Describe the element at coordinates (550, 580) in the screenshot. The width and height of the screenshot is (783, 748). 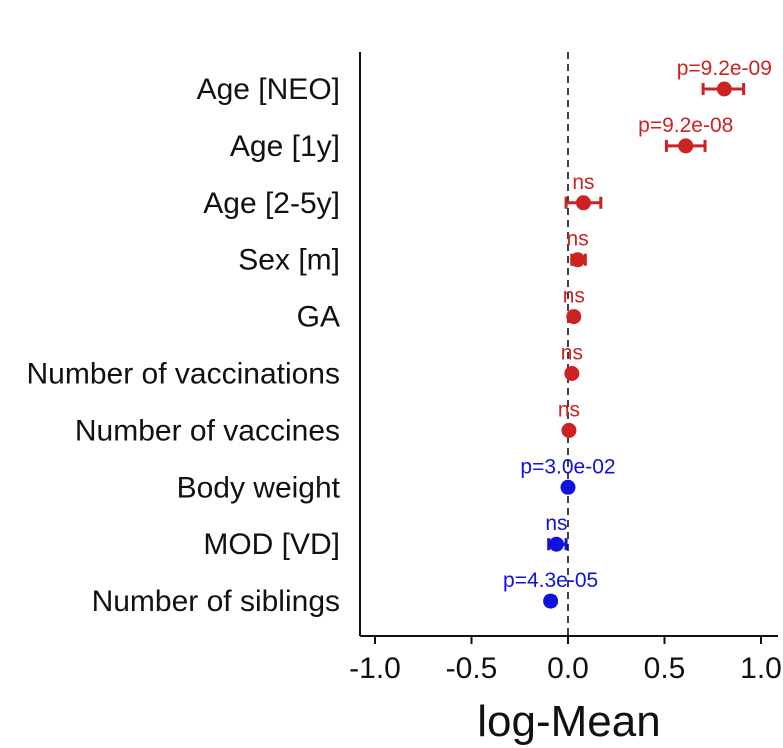
I see `p-value-label: p=4.3e-05` at that location.